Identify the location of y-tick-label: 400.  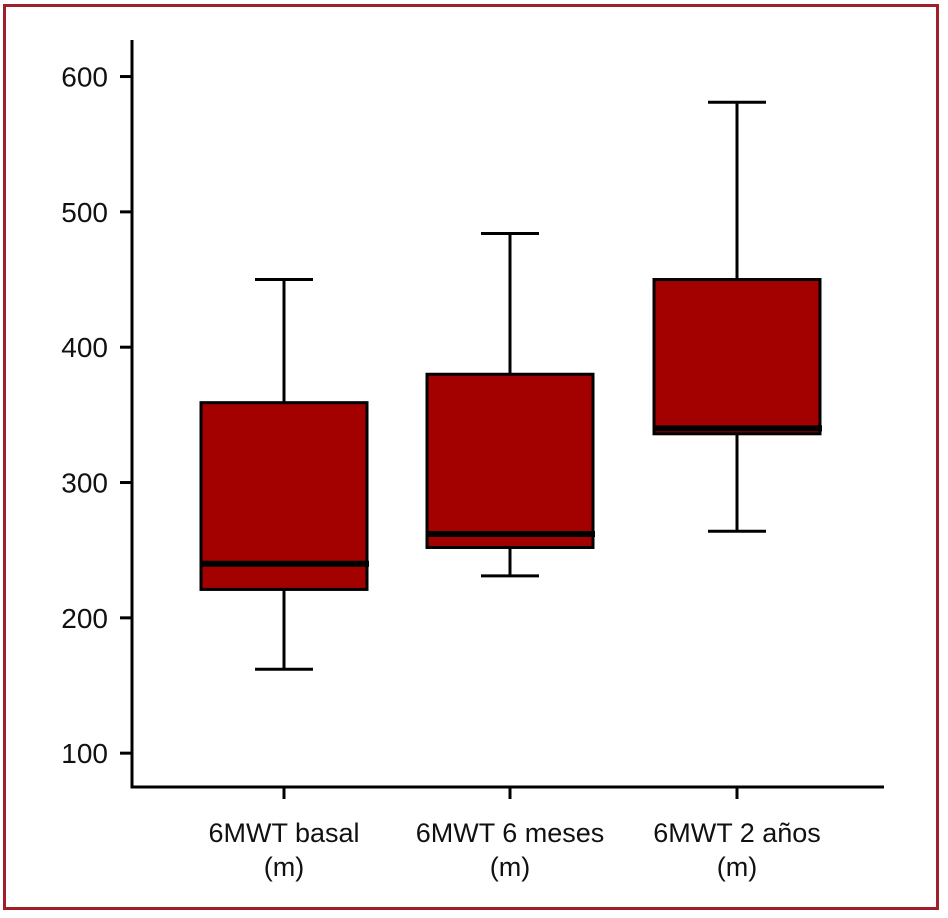
(84, 347).